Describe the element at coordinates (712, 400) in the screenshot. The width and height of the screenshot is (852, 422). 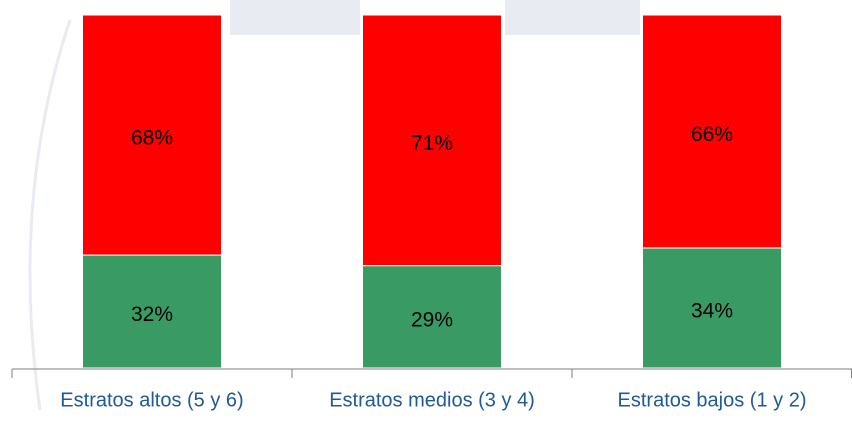
I see `x-tick-label: Estratos bajos (1 y 2)` at that location.